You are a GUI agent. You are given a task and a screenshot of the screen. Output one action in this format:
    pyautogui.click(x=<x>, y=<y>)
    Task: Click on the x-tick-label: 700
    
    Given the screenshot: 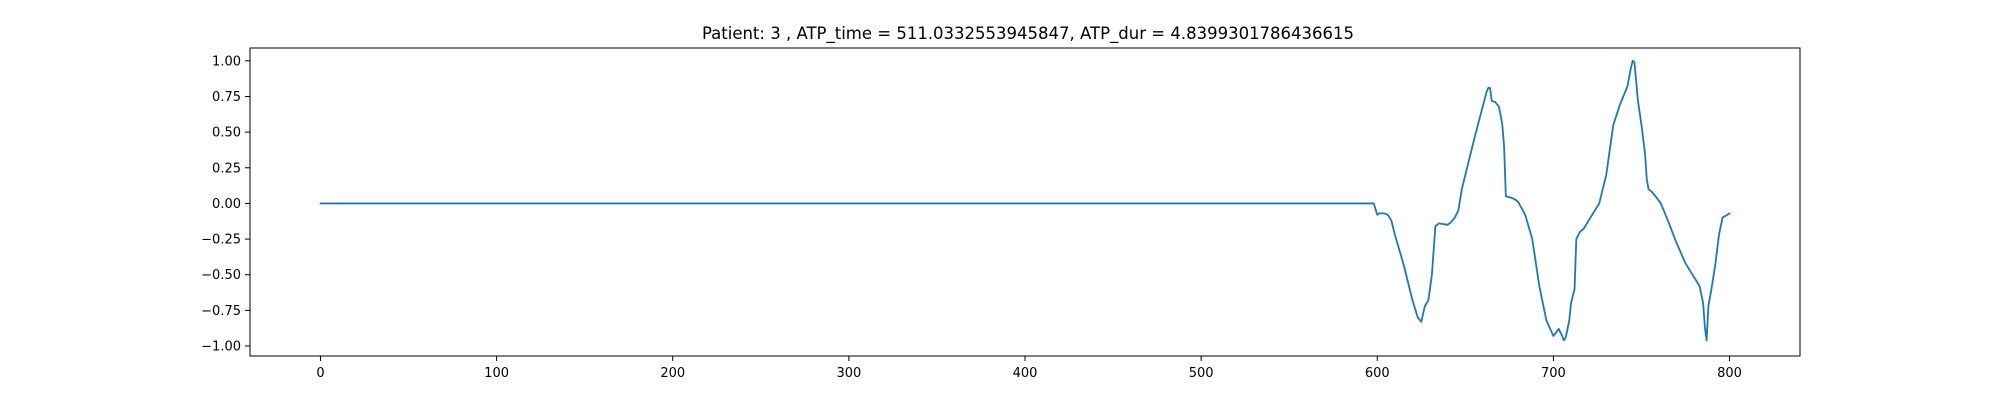 What is the action you would take?
    pyautogui.click(x=1553, y=373)
    